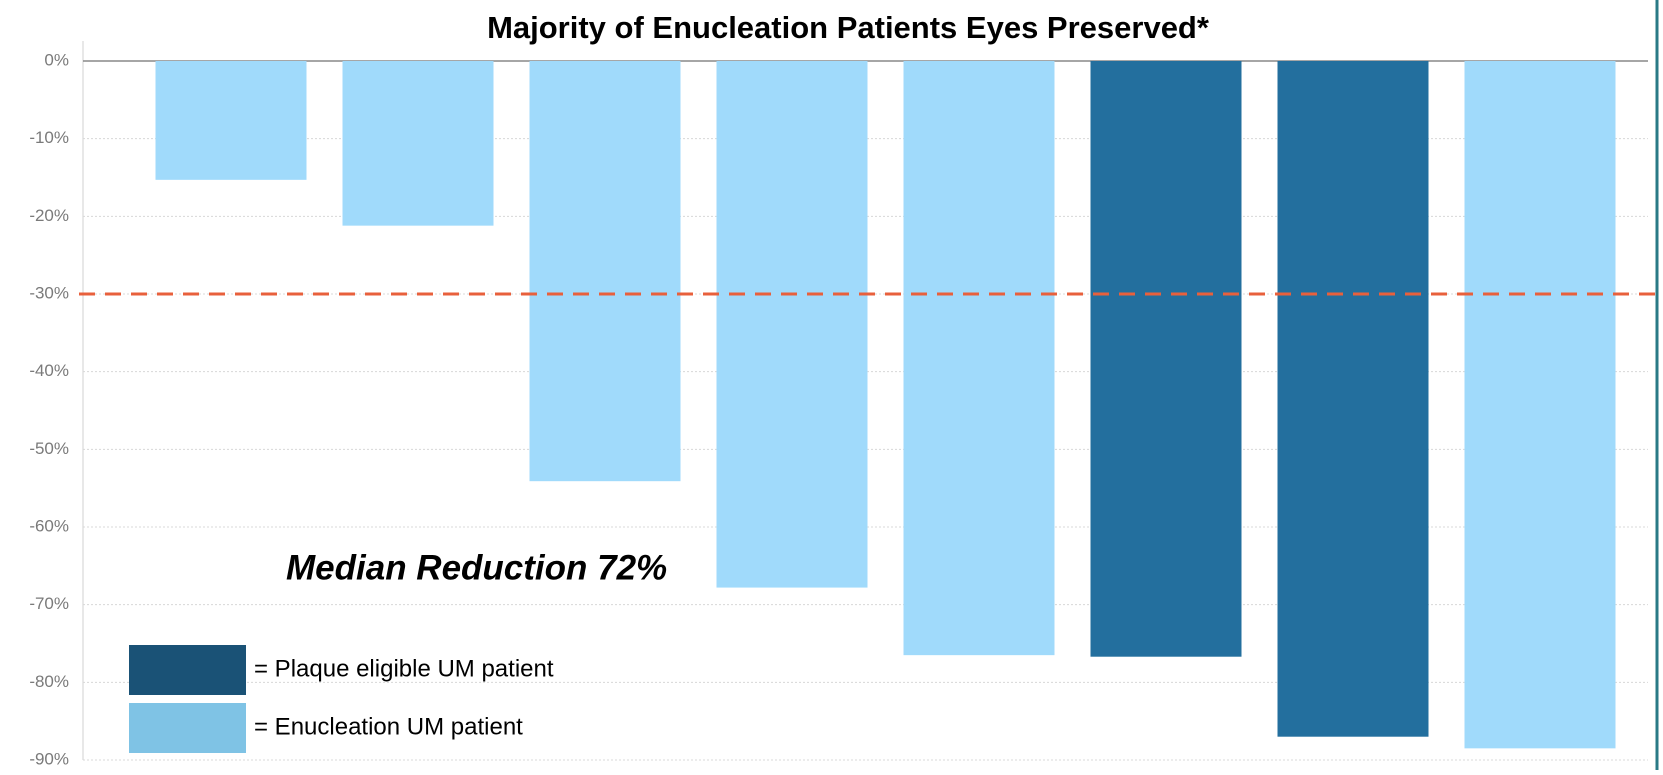 The height and width of the screenshot is (775, 1663). Describe the element at coordinates (49, 525) in the screenshot. I see `y-tick-label: -60%` at that location.